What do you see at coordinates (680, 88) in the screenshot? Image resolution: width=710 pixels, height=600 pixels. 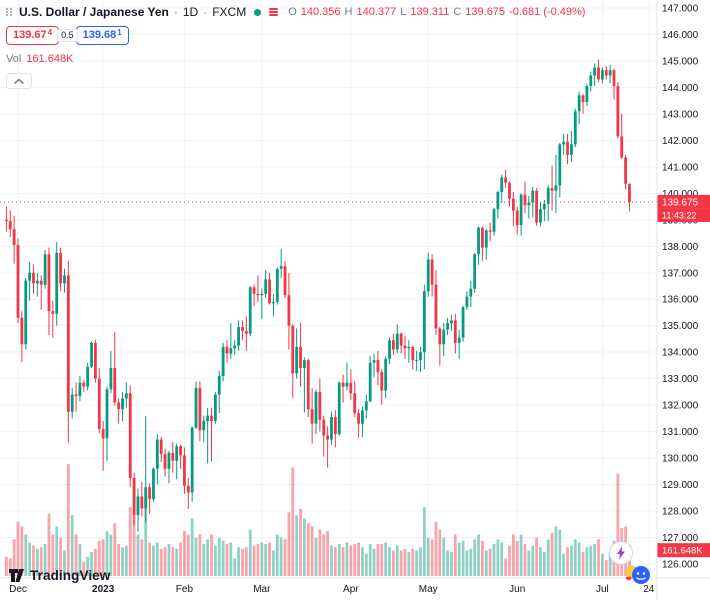 I see `svg-text: 144.000` at bounding box center [680, 88].